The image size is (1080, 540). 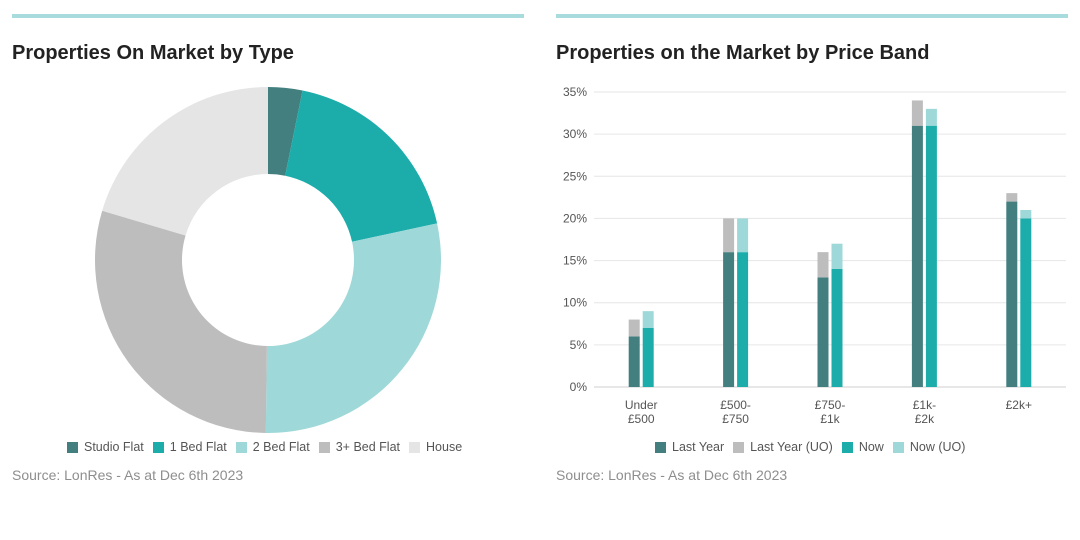 I want to click on donut-slice-house, so click(x=185, y=161).